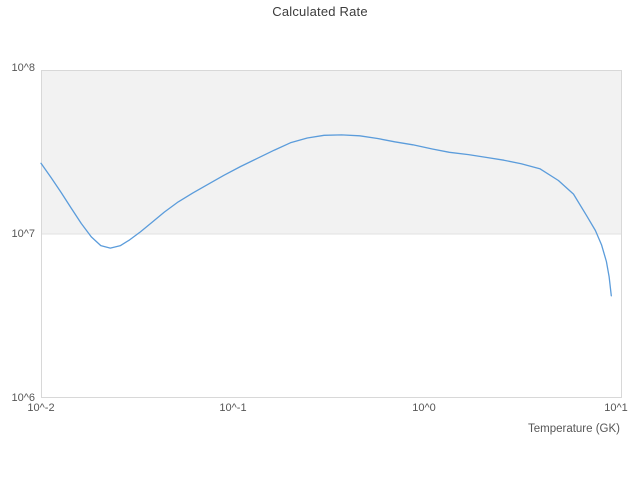 Image resolution: width=640 pixels, height=480 pixels. Describe the element at coordinates (41, 408) in the screenshot. I see `x-tick-1e-2: 10^-2` at that location.